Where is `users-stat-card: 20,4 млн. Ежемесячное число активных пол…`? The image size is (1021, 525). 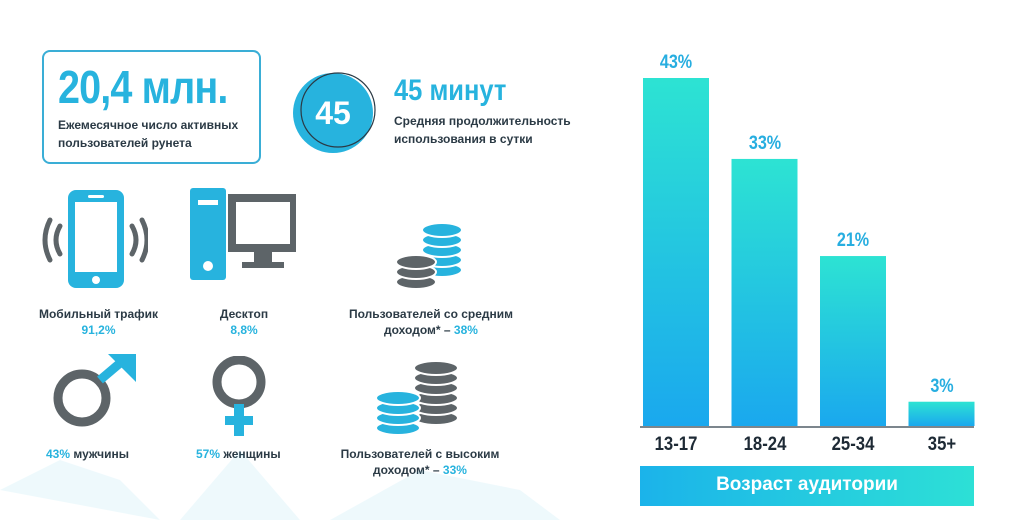
users-stat-card: 20,4 млн. Ежемесячное число активных пол… is located at coordinates (151, 107).